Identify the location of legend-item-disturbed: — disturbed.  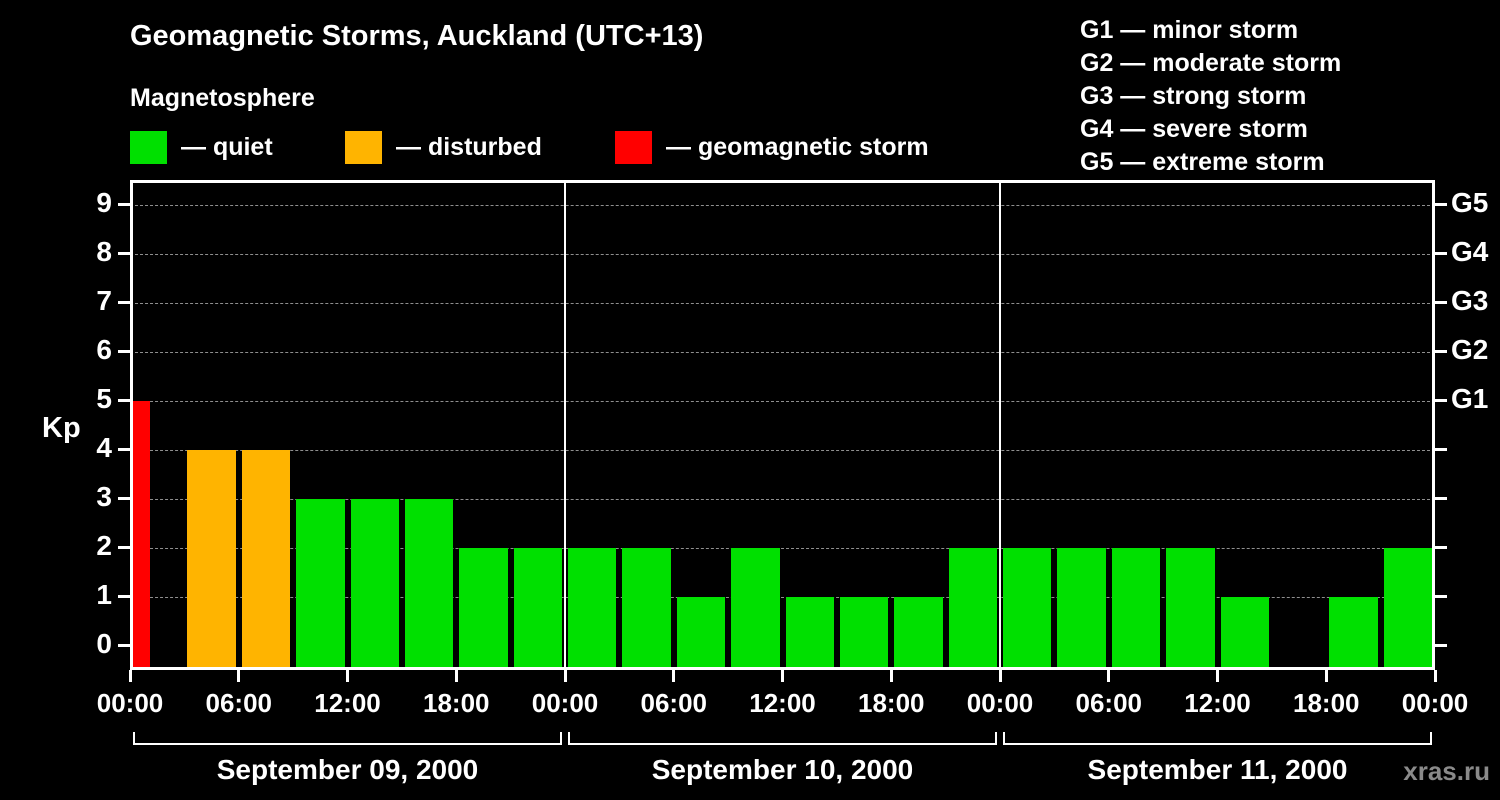
(443, 147).